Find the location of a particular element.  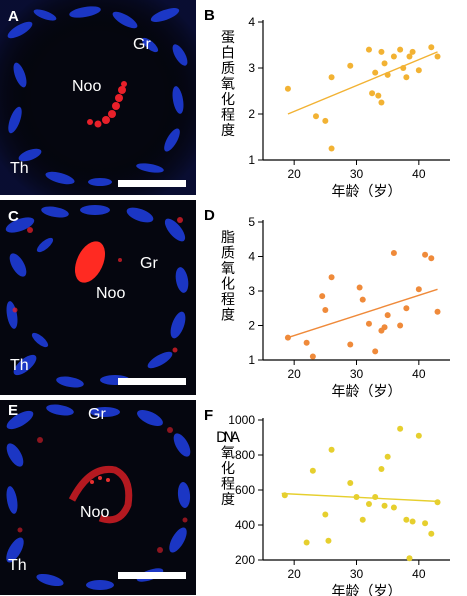

label-gr-c: Gr is located at coordinates (149, 263).